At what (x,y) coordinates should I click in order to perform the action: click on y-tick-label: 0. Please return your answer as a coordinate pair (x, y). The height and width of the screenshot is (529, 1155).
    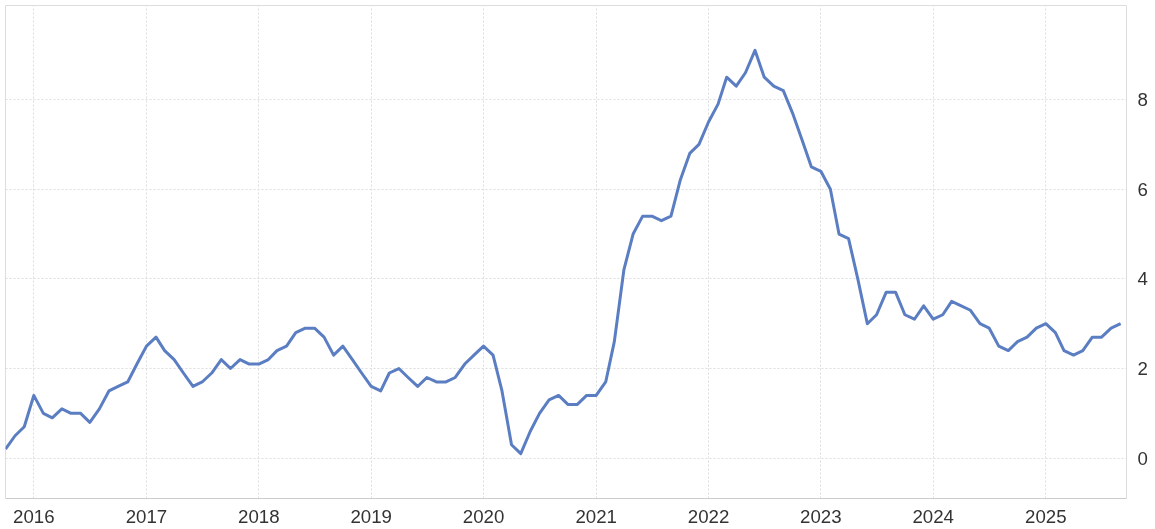
    Looking at the image, I should click on (1142, 458).